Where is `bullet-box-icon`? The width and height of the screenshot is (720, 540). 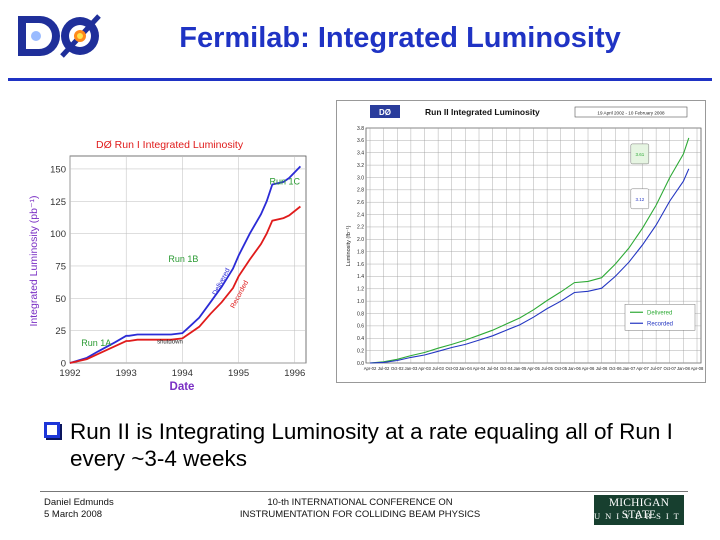 bullet-box-icon is located at coordinates (52, 430).